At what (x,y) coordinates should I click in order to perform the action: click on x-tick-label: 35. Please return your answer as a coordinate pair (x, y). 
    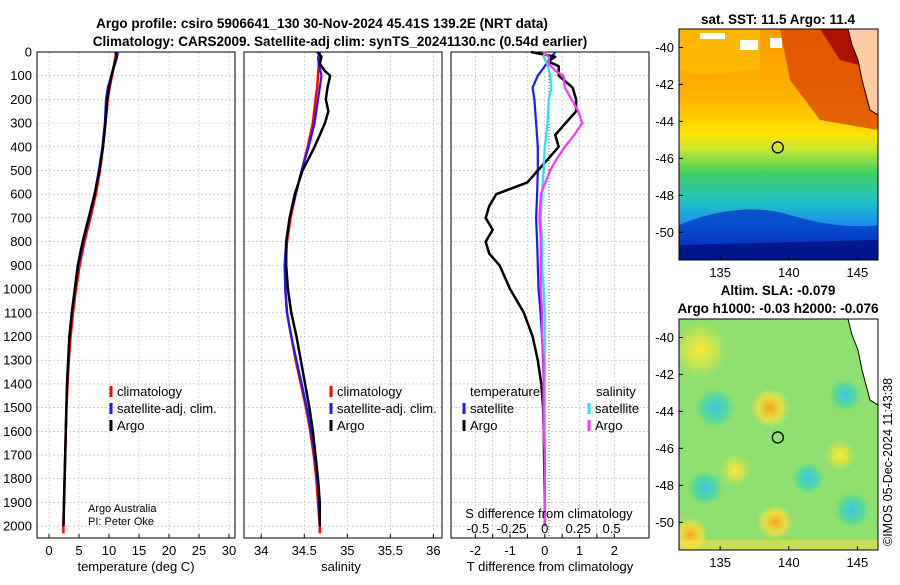
    Looking at the image, I should click on (347, 550).